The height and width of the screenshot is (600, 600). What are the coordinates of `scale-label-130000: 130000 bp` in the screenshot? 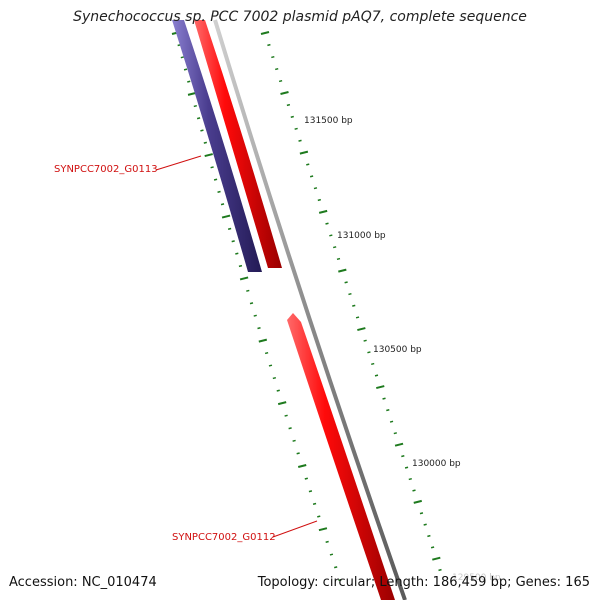 It's located at (436, 464).